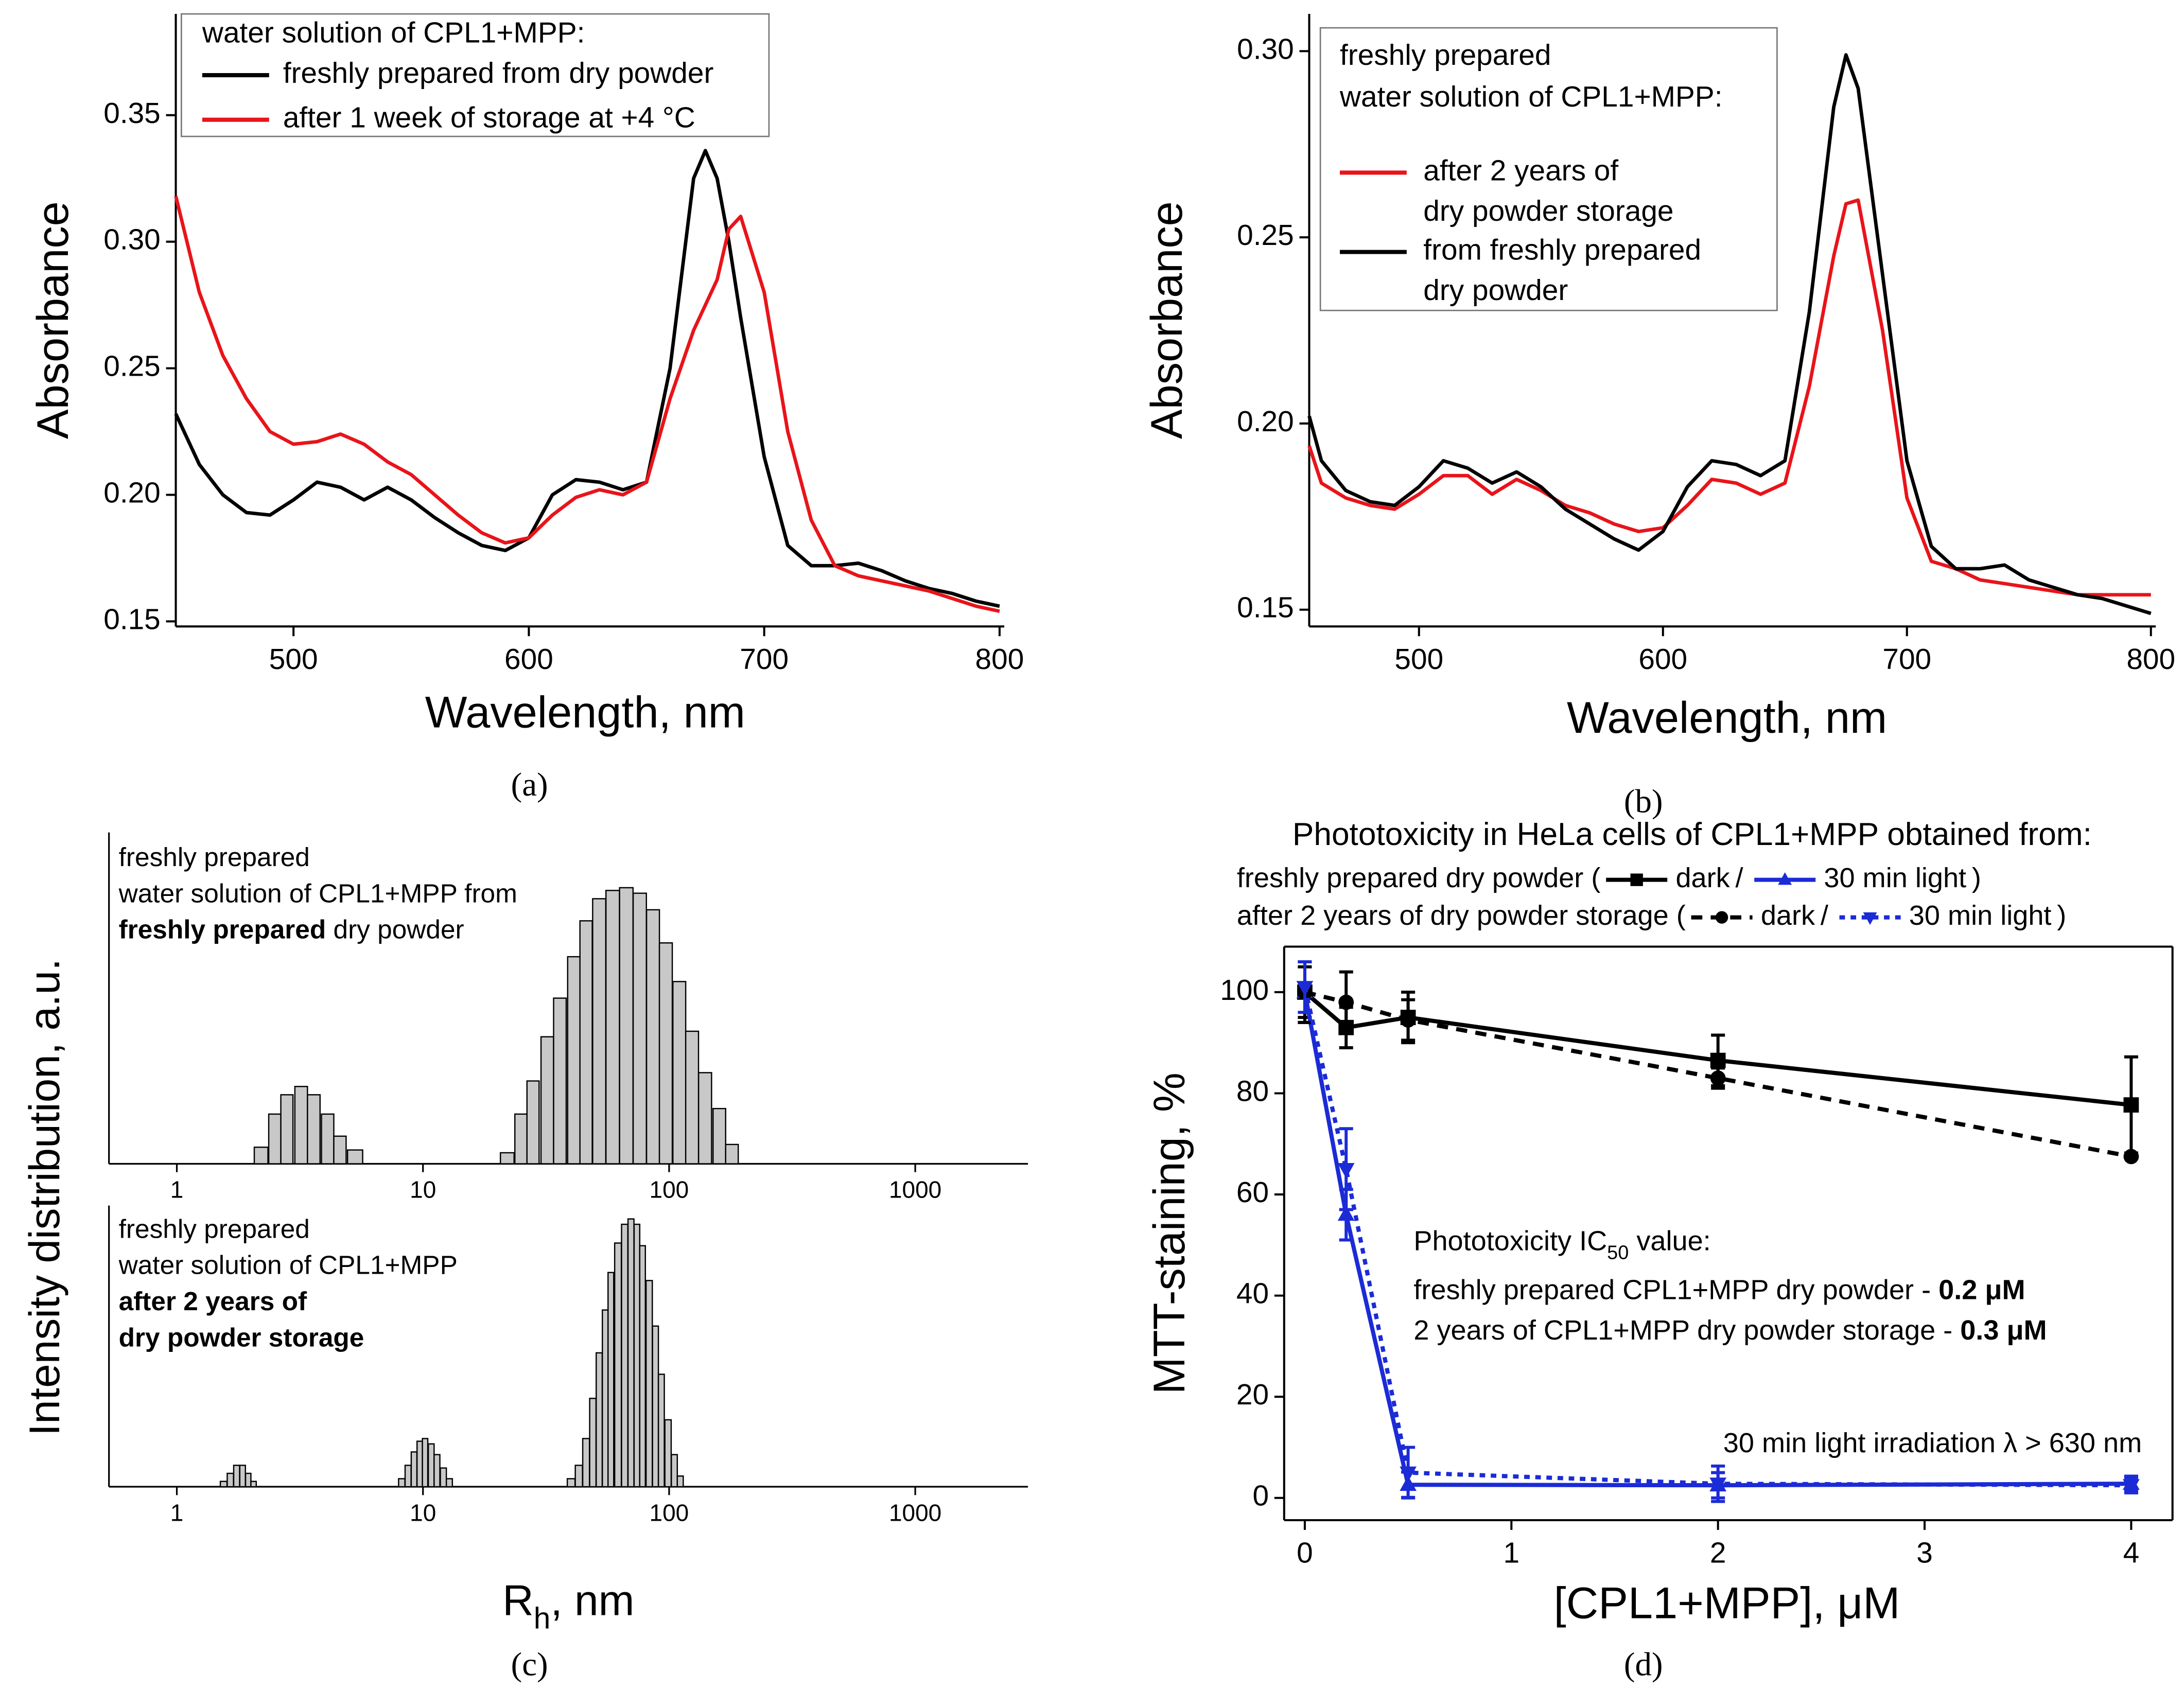  Describe the element at coordinates (423, 1190) in the screenshot. I see `x-tick-label: 10` at that location.